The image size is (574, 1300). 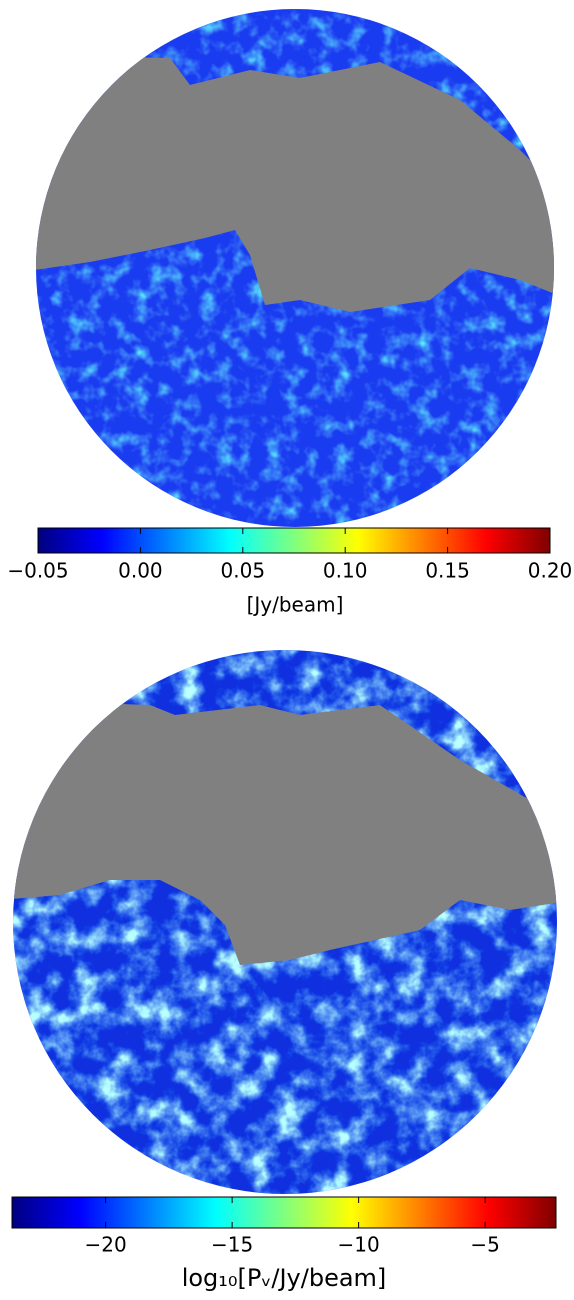 I want to click on colorbar-tick-label: 0.15, so click(x=447, y=571).